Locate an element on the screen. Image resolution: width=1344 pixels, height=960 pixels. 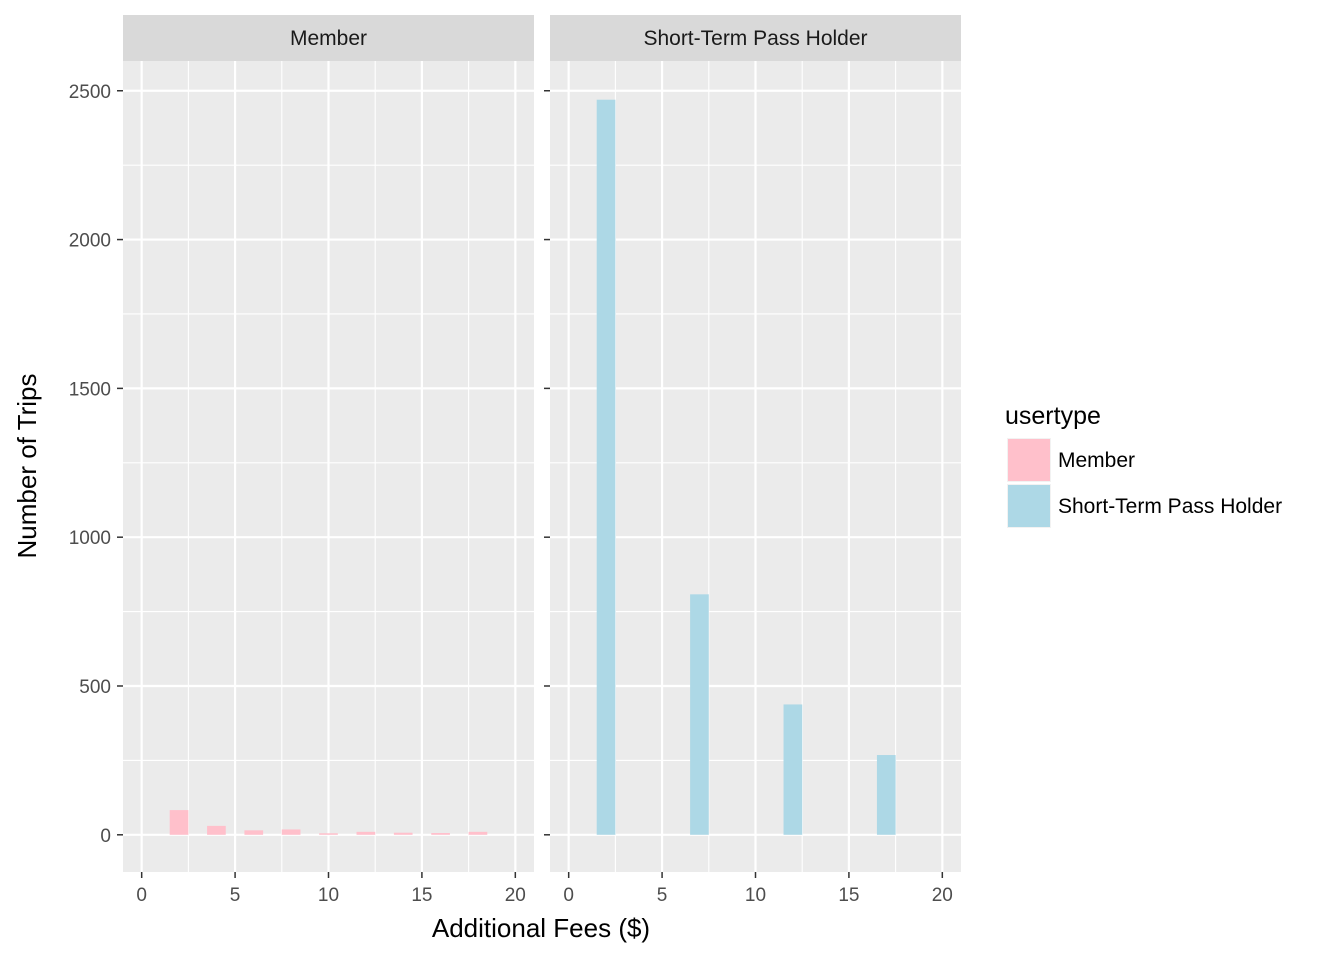
legend-label: Member is located at coordinates (1096, 460).